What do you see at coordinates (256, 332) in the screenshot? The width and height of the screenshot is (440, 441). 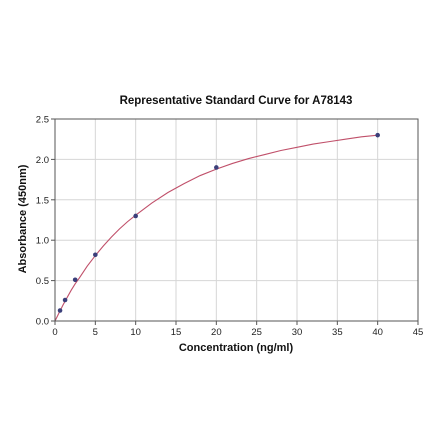 I see `x-tick-label: 25` at bounding box center [256, 332].